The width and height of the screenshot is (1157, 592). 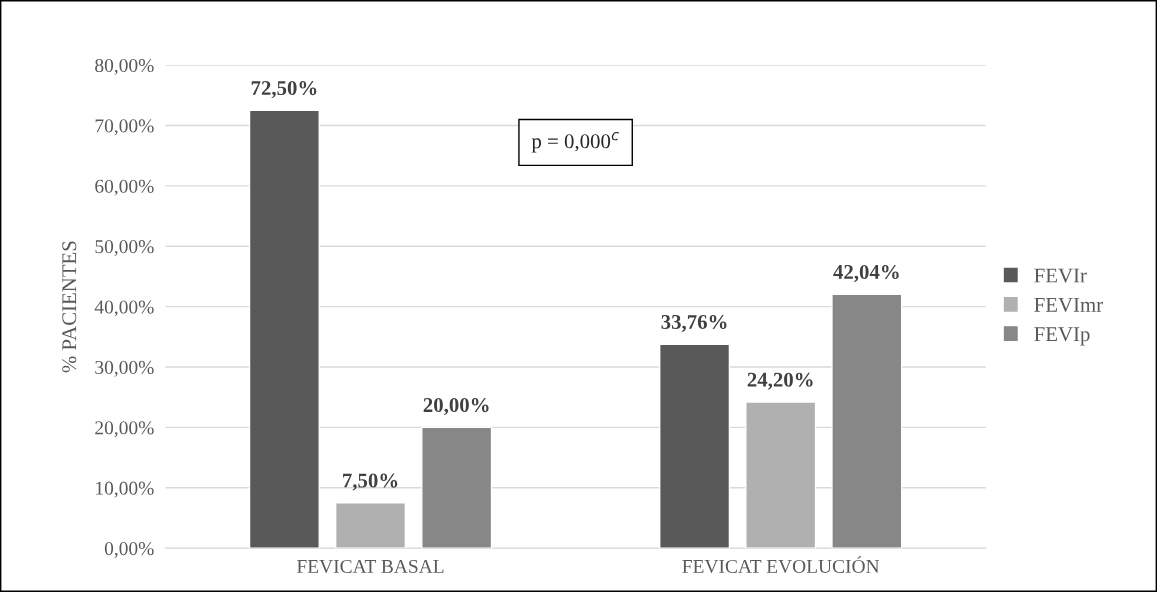 What do you see at coordinates (129, 550) in the screenshot?
I see `y-tick-label: 0,00%` at bounding box center [129, 550].